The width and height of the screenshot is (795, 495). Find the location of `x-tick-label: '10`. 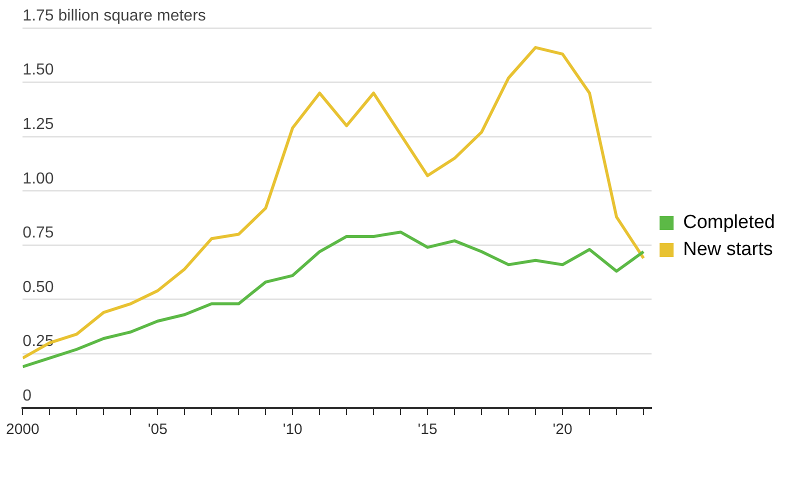

x-tick-label: '10 is located at coordinates (292, 429).